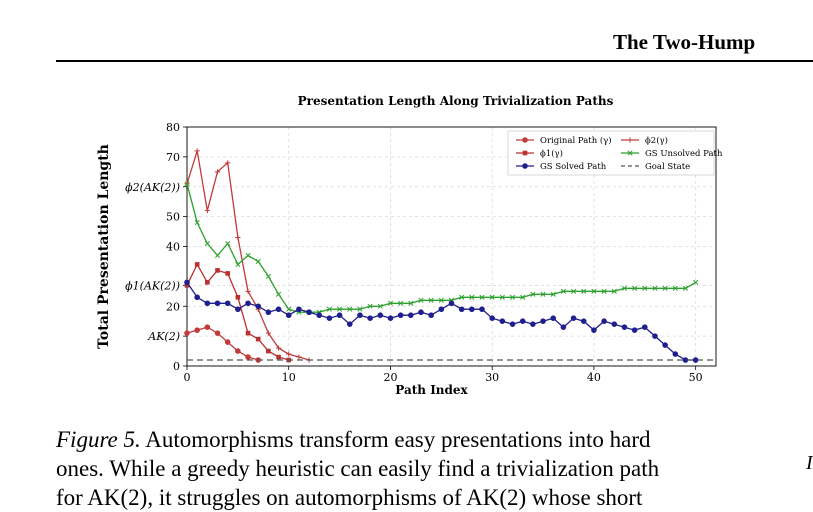 Image resolution: width=813 pixels, height=512 pixels. Describe the element at coordinates (173, 127) in the screenshot. I see `y-tick-label: 80` at that location.